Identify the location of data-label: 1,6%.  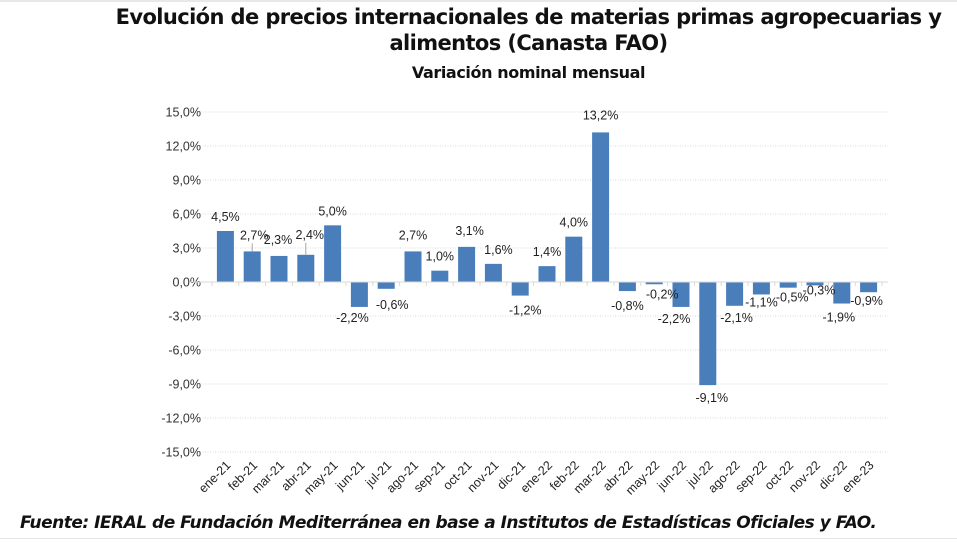
(498, 250).